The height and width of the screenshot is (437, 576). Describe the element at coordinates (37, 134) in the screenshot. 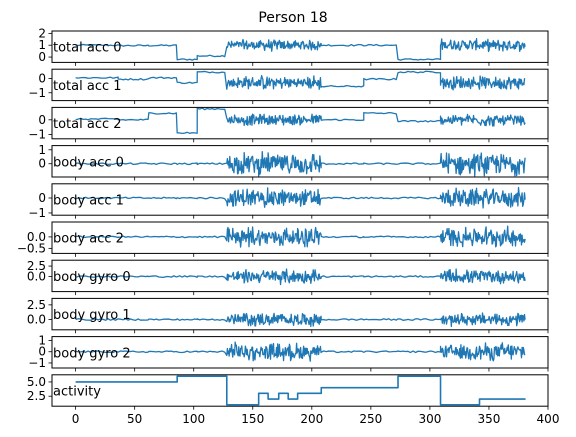

I see `y-tick-label-total-acc-2: −1` at that location.